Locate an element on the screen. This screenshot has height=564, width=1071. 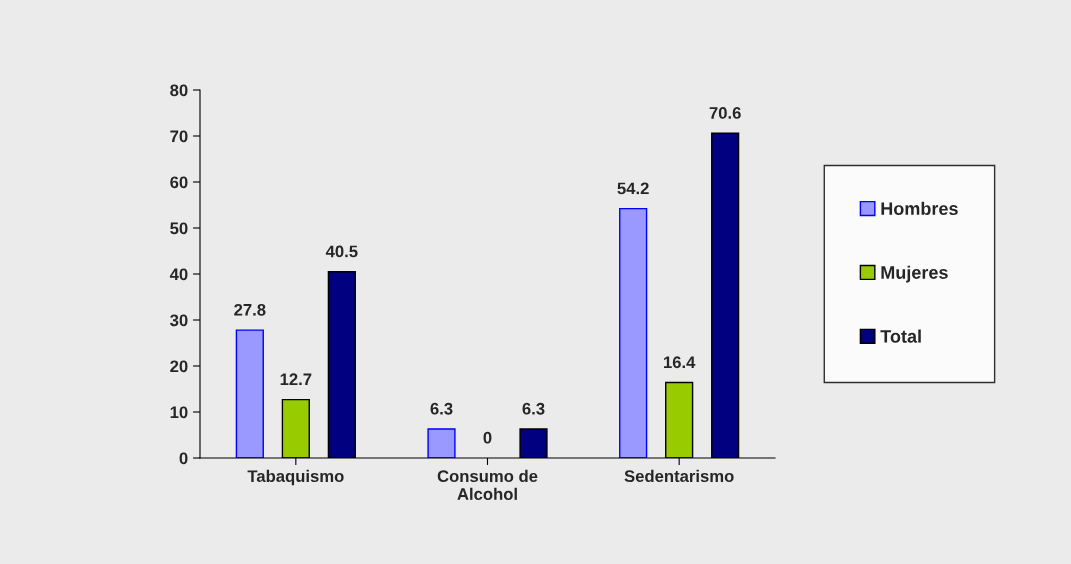
data-label: 12.7 is located at coordinates (296, 379).